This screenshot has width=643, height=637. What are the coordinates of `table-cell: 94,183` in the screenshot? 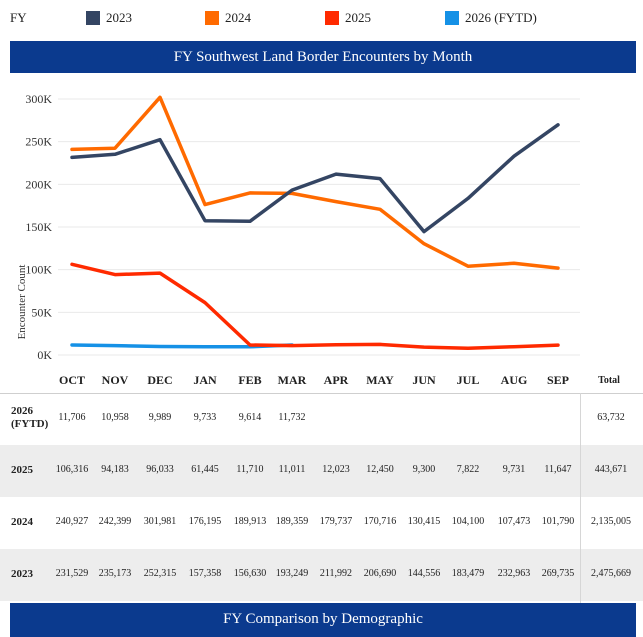 It's located at (115, 469).